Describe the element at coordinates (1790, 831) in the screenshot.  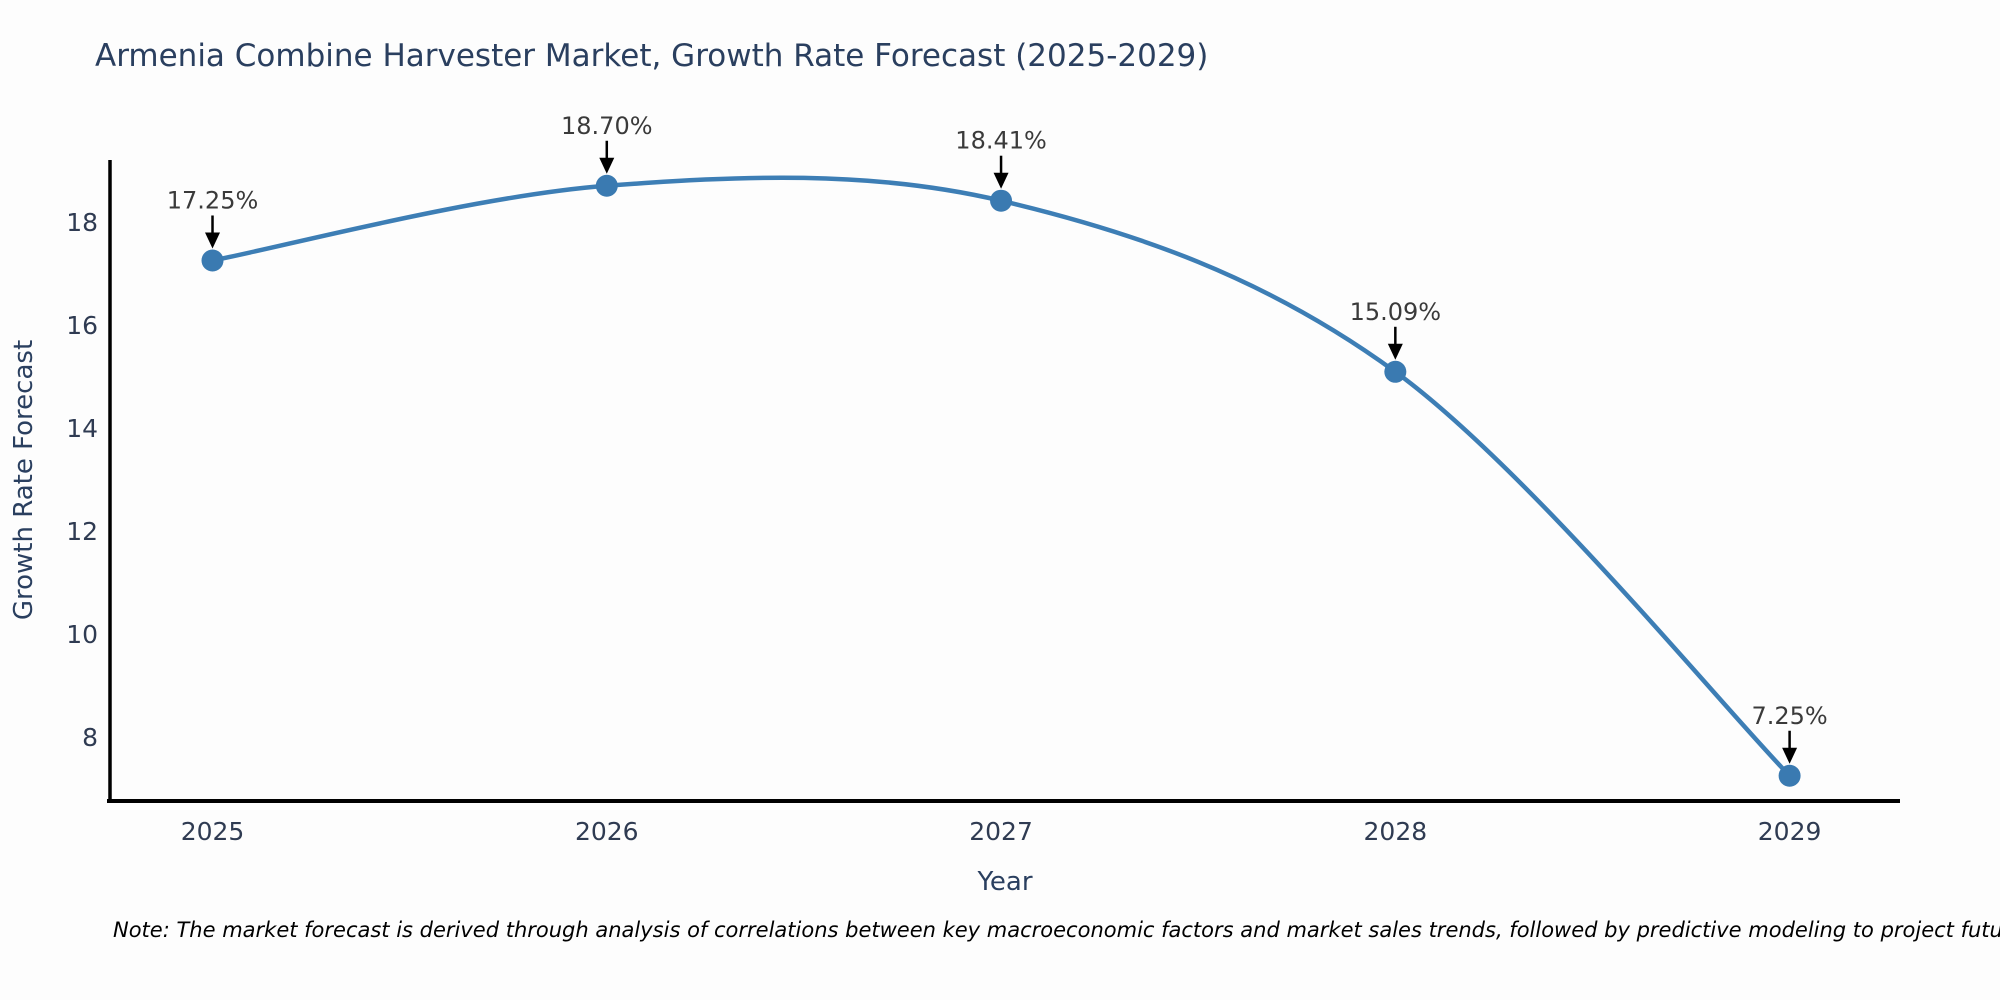
I see `x-tick-label: 2029` at that location.